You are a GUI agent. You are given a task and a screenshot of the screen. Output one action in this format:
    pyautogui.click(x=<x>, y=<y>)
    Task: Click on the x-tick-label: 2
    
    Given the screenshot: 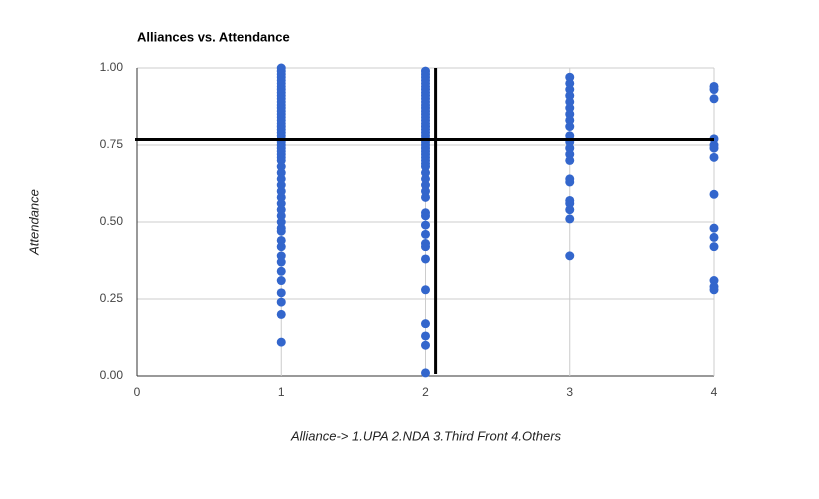 What is the action you would take?
    pyautogui.click(x=425, y=392)
    